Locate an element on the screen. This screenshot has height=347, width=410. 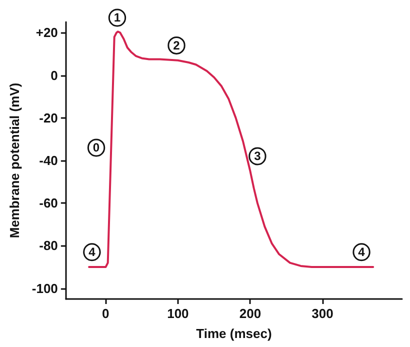
y-axis-title: Membrane potential (mV) is located at coordinates (14, 160).